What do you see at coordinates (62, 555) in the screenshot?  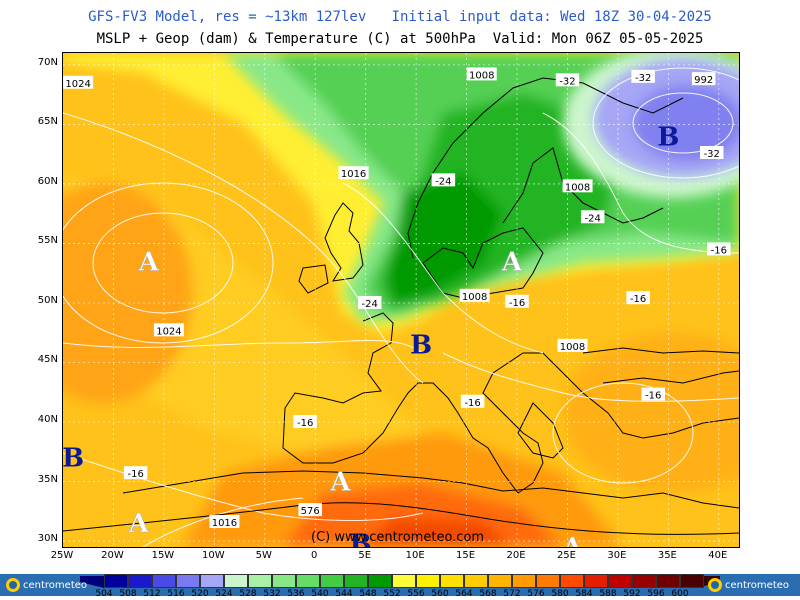 I see `longitude-label: 25W` at bounding box center [62, 555].